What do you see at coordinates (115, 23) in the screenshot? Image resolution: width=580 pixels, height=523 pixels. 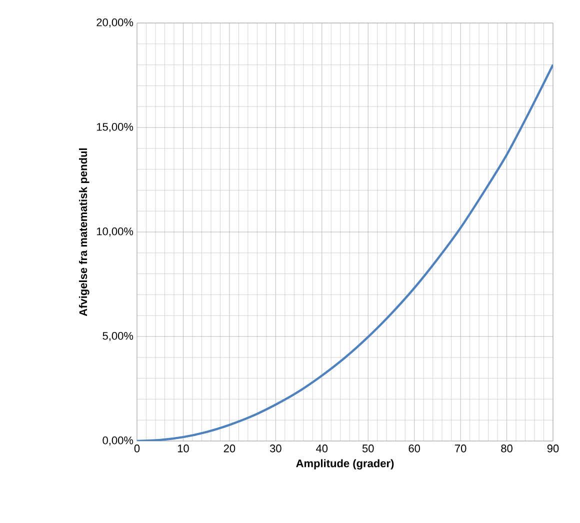 I see `y-tick-label: 20,00%` at bounding box center [115, 23].